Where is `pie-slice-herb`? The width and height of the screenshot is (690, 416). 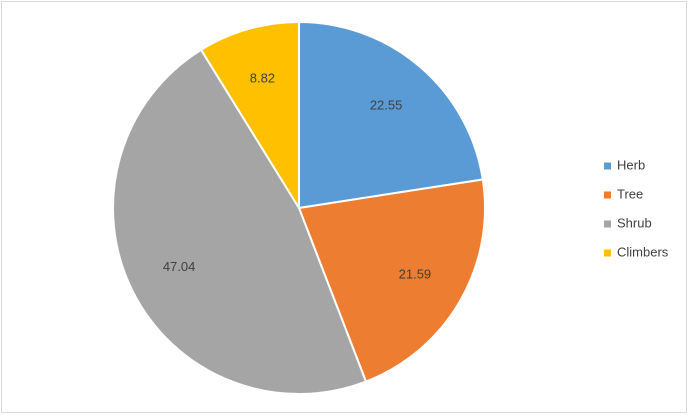
pie-slice-herb is located at coordinates (391, 115).